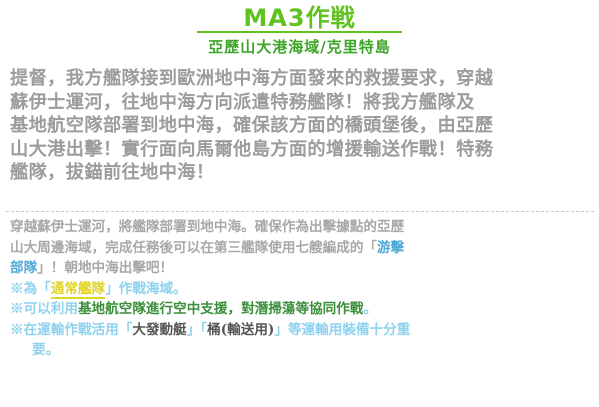 Image resolution: width=599 pixels, height=407 pixels. What do you see at coordinates (112, 173) in the screenshot?
I see `briefing-line: 艦隊，拔錨前往地中海！` at bounding box center [112, 173].